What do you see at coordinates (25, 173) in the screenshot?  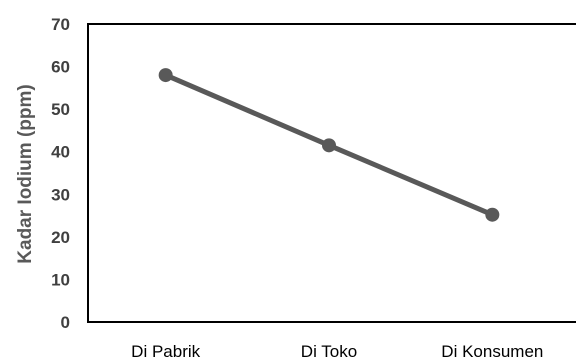 I see `y-axis-title: Kadar Iodium (ppm)` at bounding box center [25, 173].